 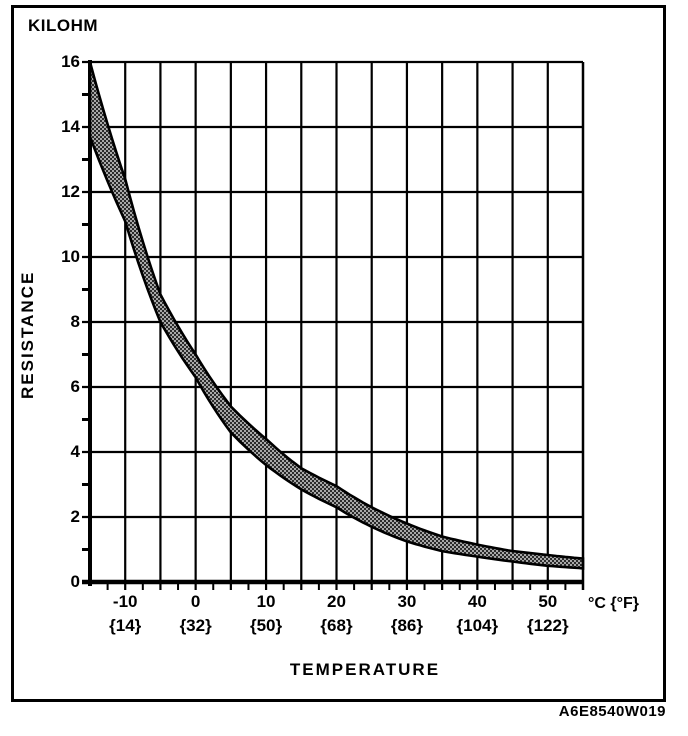 I want to click on x-tick-label-celsius: 40, so click(x=477, y=601).